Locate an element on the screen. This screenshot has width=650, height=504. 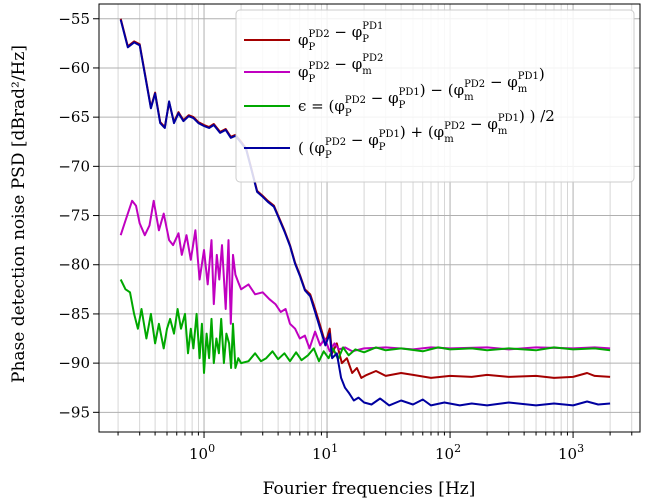
y-tick-label: −60 is located at coordinates (74, 68).